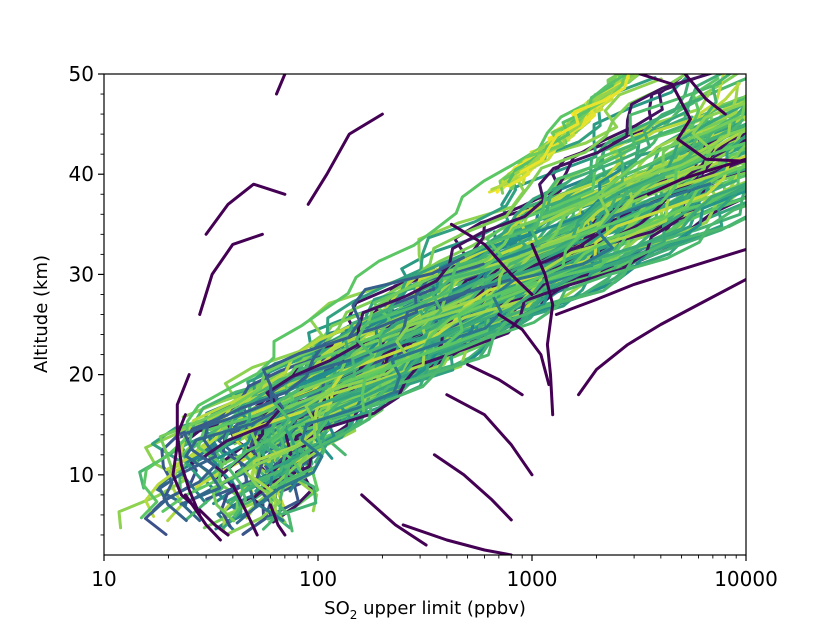 This screenshot has width=830, height=623. Describe the element at coordinates (103, 579) in the screenshot. I see `x-tick-label: 10` at that location.